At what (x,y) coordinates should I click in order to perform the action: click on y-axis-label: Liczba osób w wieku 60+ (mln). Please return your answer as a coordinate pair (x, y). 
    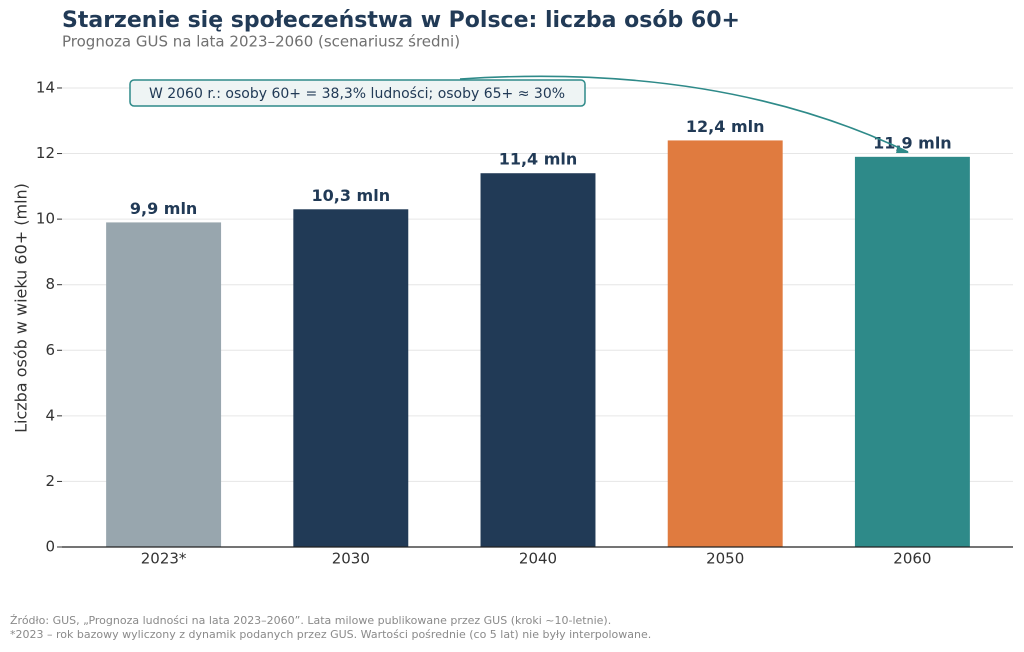
    Looking at the image, I should click on (21, 308).